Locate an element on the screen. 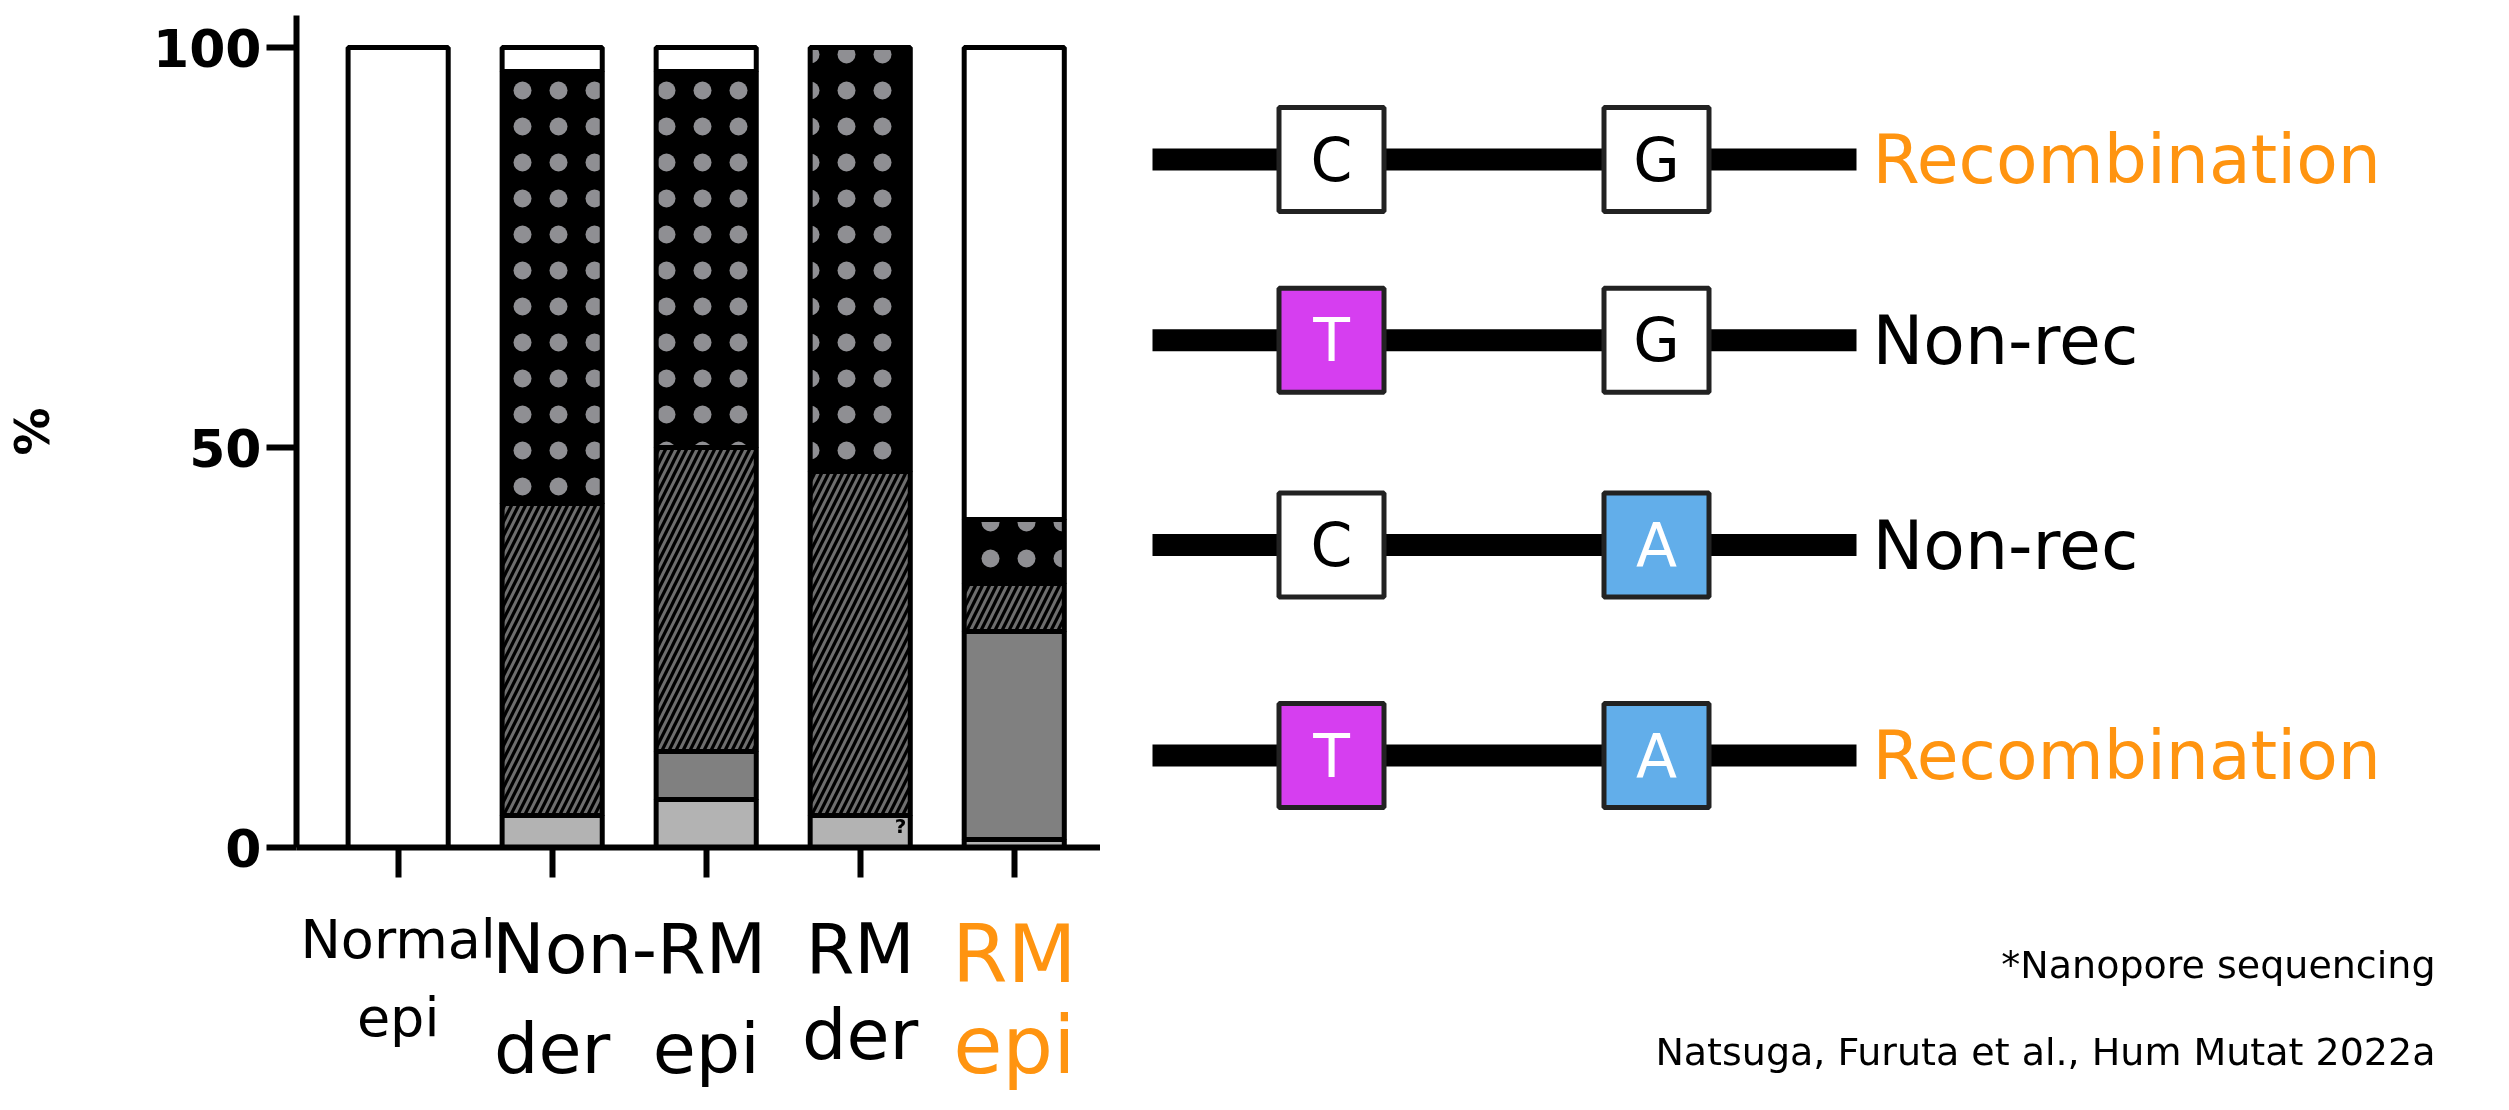 This screenshot has width=2509, height=1110. text: *Nanopore sequencing is located at coordinates (2218, 965).